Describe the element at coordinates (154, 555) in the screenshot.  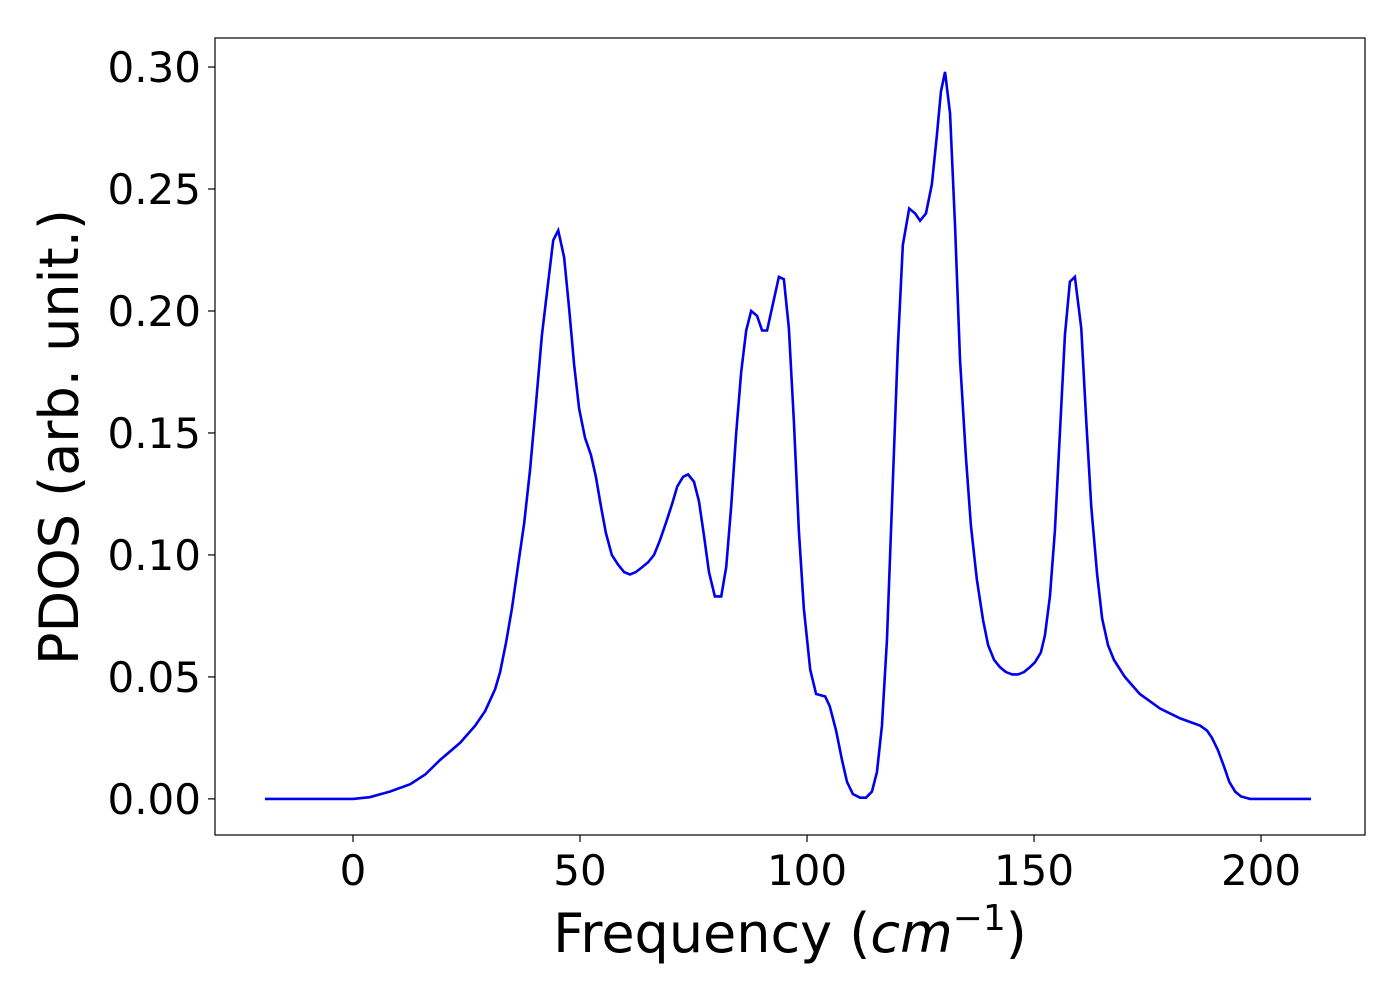
I see `y-tick-label: 0.10` at that location.